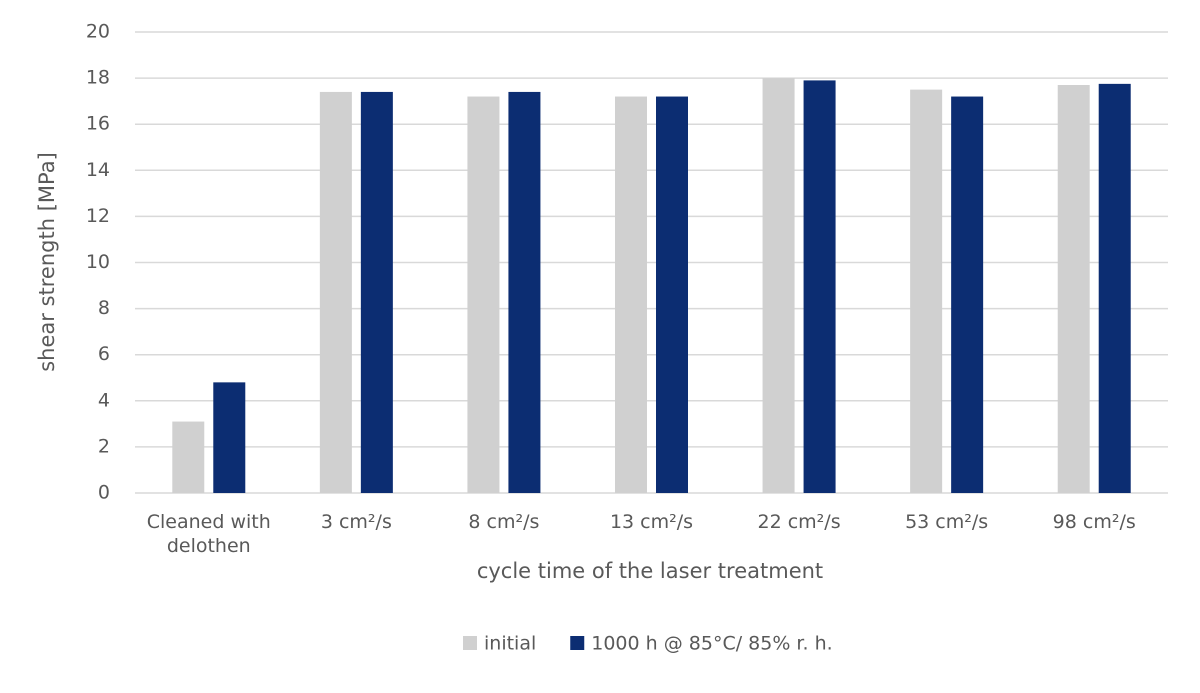  What do you see at coordinates (947, 522) in the screenshot?
I see `x-tick-label: 53 cm²/s` at bounding box center [947, 522].